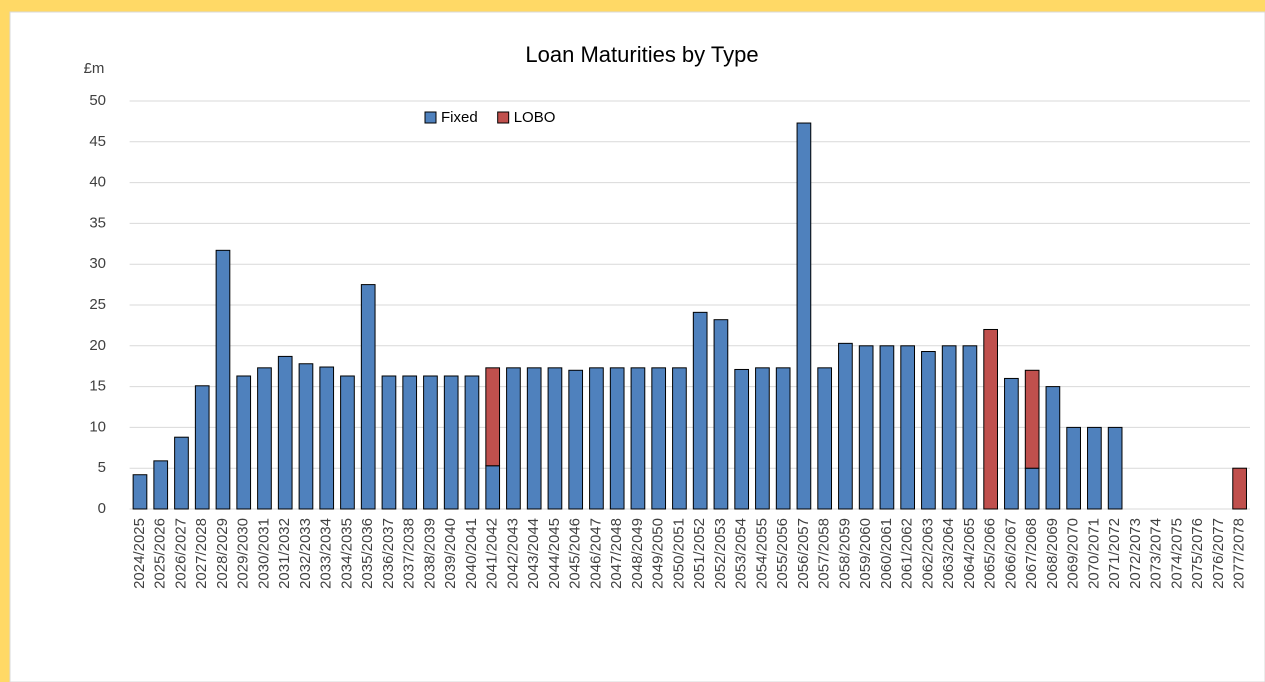 The width and height of the screenshot is (1265, 682). Describe the element at coordinates (97, 304) in the screenshot. I see `y-tick-label: 25` at that location.